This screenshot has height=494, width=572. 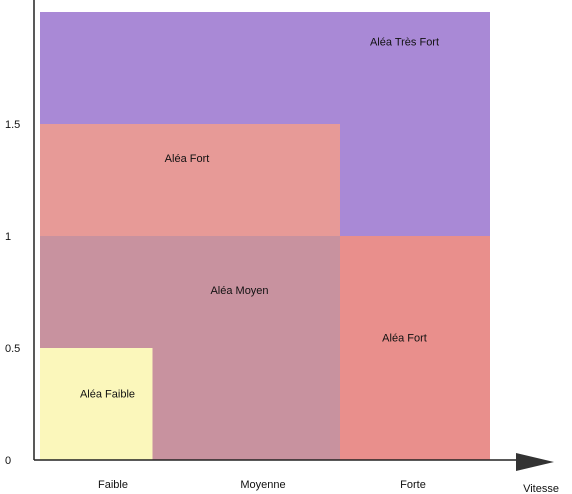 What do you see at coordinates (413, 485) in the screenshot?
I see `x-tick-label: Forte` at bounding box center [413, 485].